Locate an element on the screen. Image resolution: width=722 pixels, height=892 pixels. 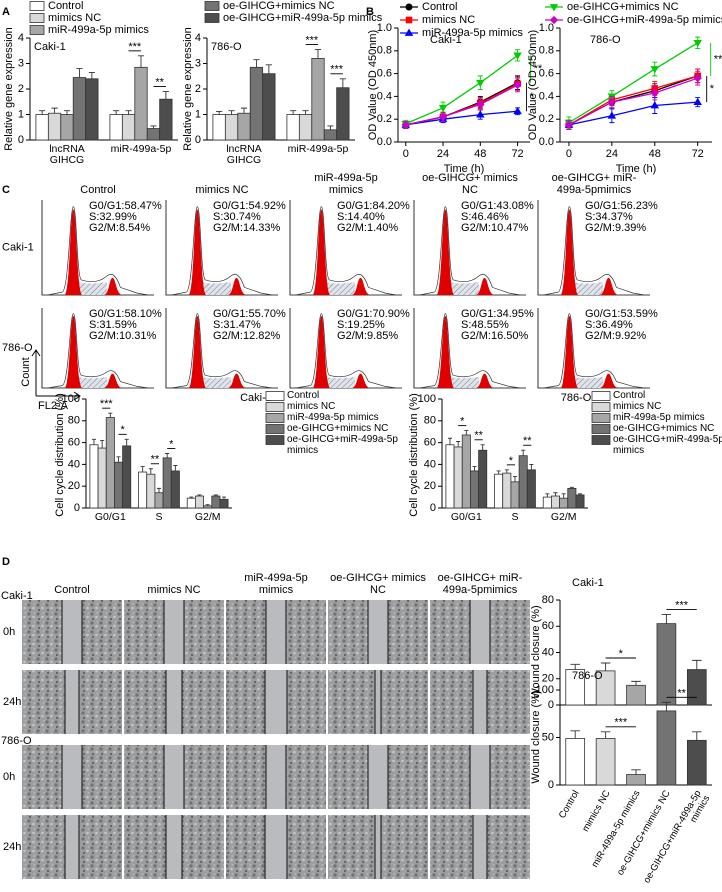
significance-label: *** is located at coordinates (621, 723).